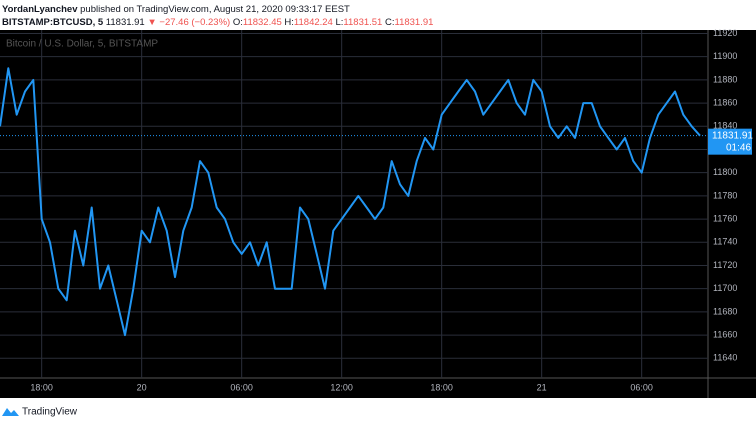 This screenshot has width=756, height=423. I want to click on price: 11831.91, so click(125, 22).